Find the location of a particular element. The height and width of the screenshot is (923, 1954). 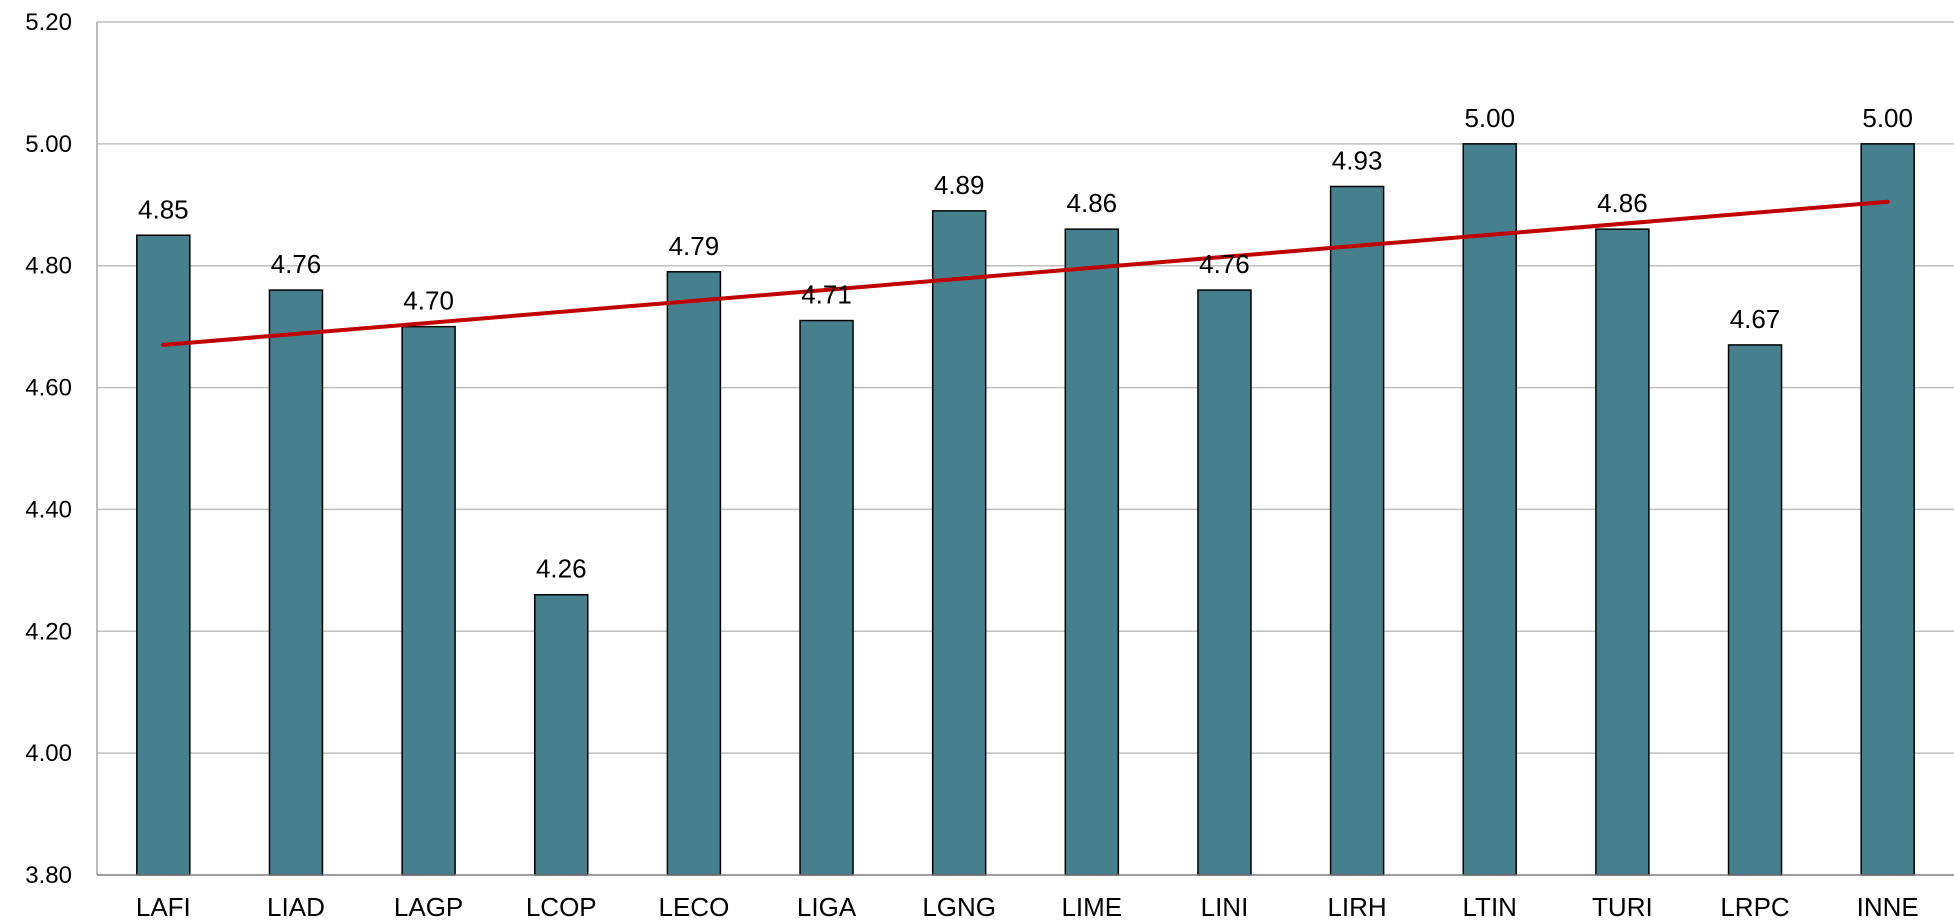

y-tick-label: 5.00 is located at coordinates (48, 144).